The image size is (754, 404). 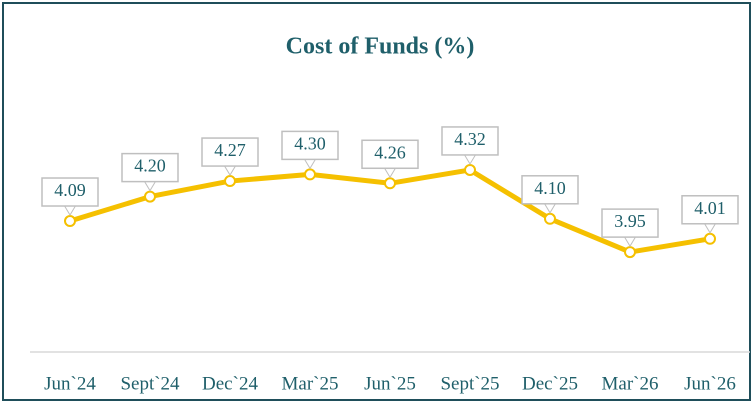 I want to click on data-label: 4.20, so click(x=150, y=166).